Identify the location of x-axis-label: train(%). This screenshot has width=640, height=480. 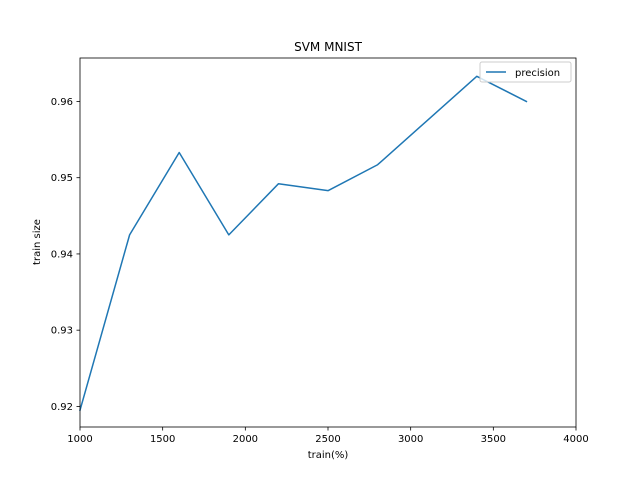
(328, 455).